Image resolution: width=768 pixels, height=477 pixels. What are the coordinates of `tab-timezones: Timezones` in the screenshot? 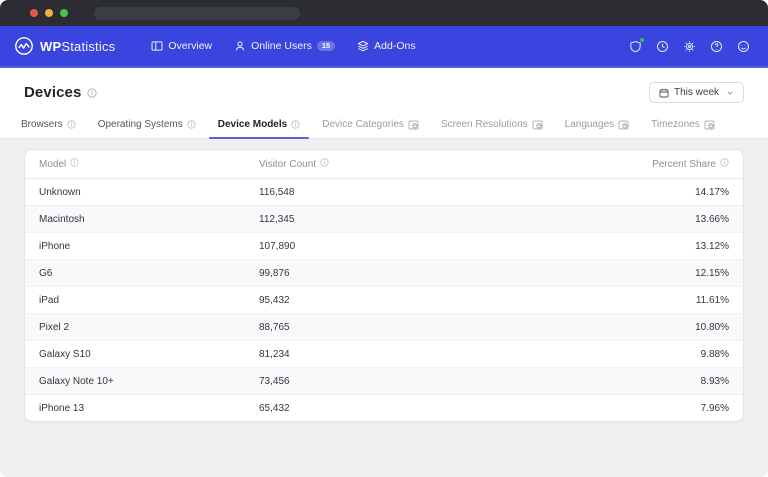 It's located at (683, 125).